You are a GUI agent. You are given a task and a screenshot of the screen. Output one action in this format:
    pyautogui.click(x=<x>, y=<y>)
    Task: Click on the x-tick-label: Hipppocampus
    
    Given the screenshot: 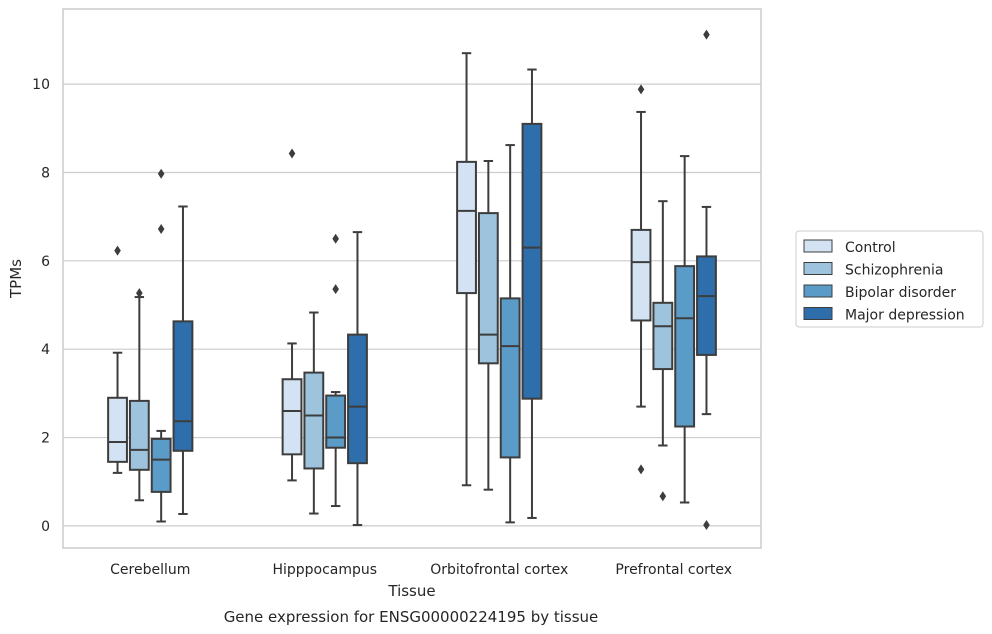 What is the action you would take?
    pyautogui.click(x=324, y=570)
    